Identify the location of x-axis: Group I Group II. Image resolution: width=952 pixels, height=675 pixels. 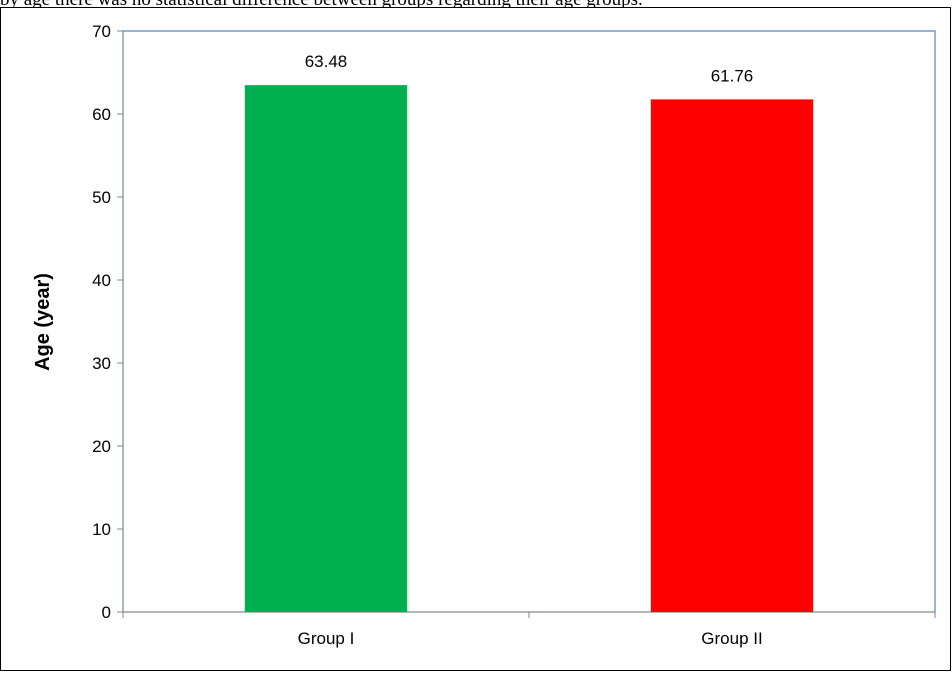
(529, 629).